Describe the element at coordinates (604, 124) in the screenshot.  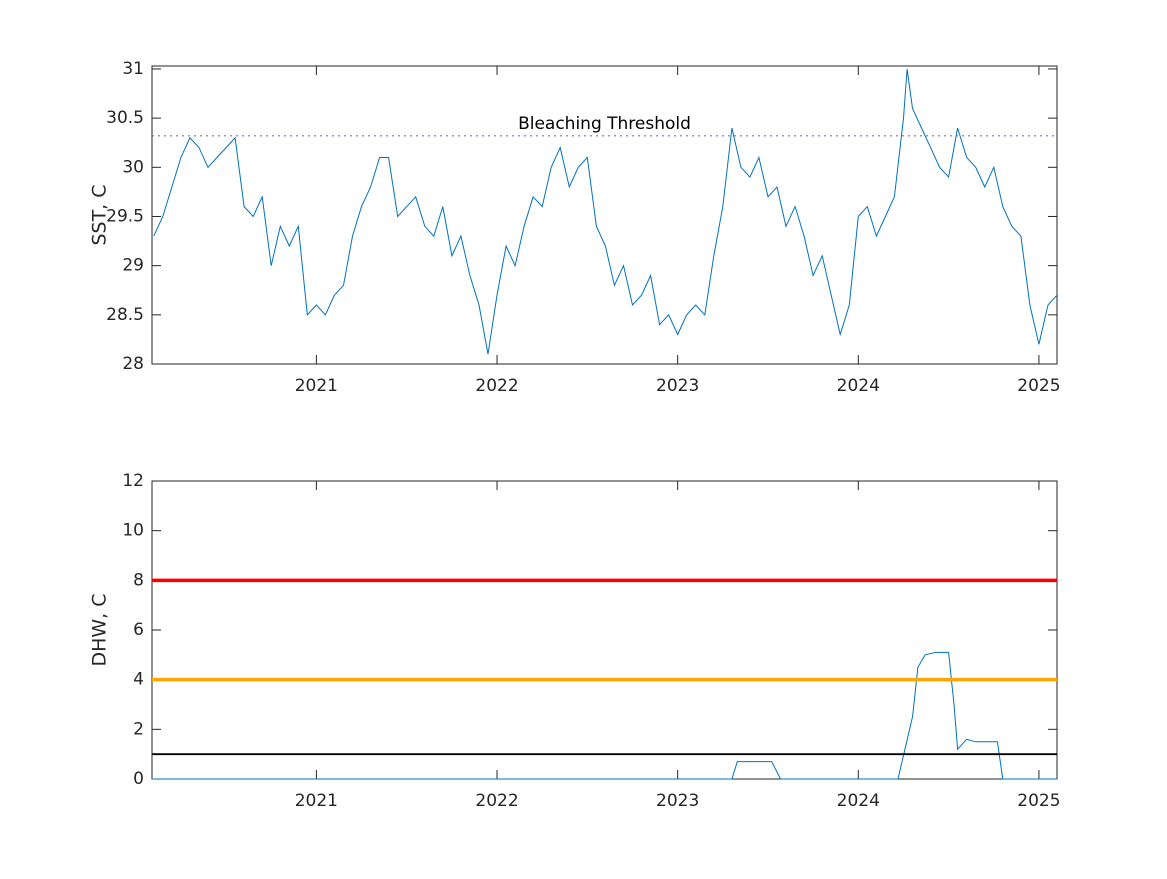
I see `threshold-label: Bleaching Threshold` at that location.